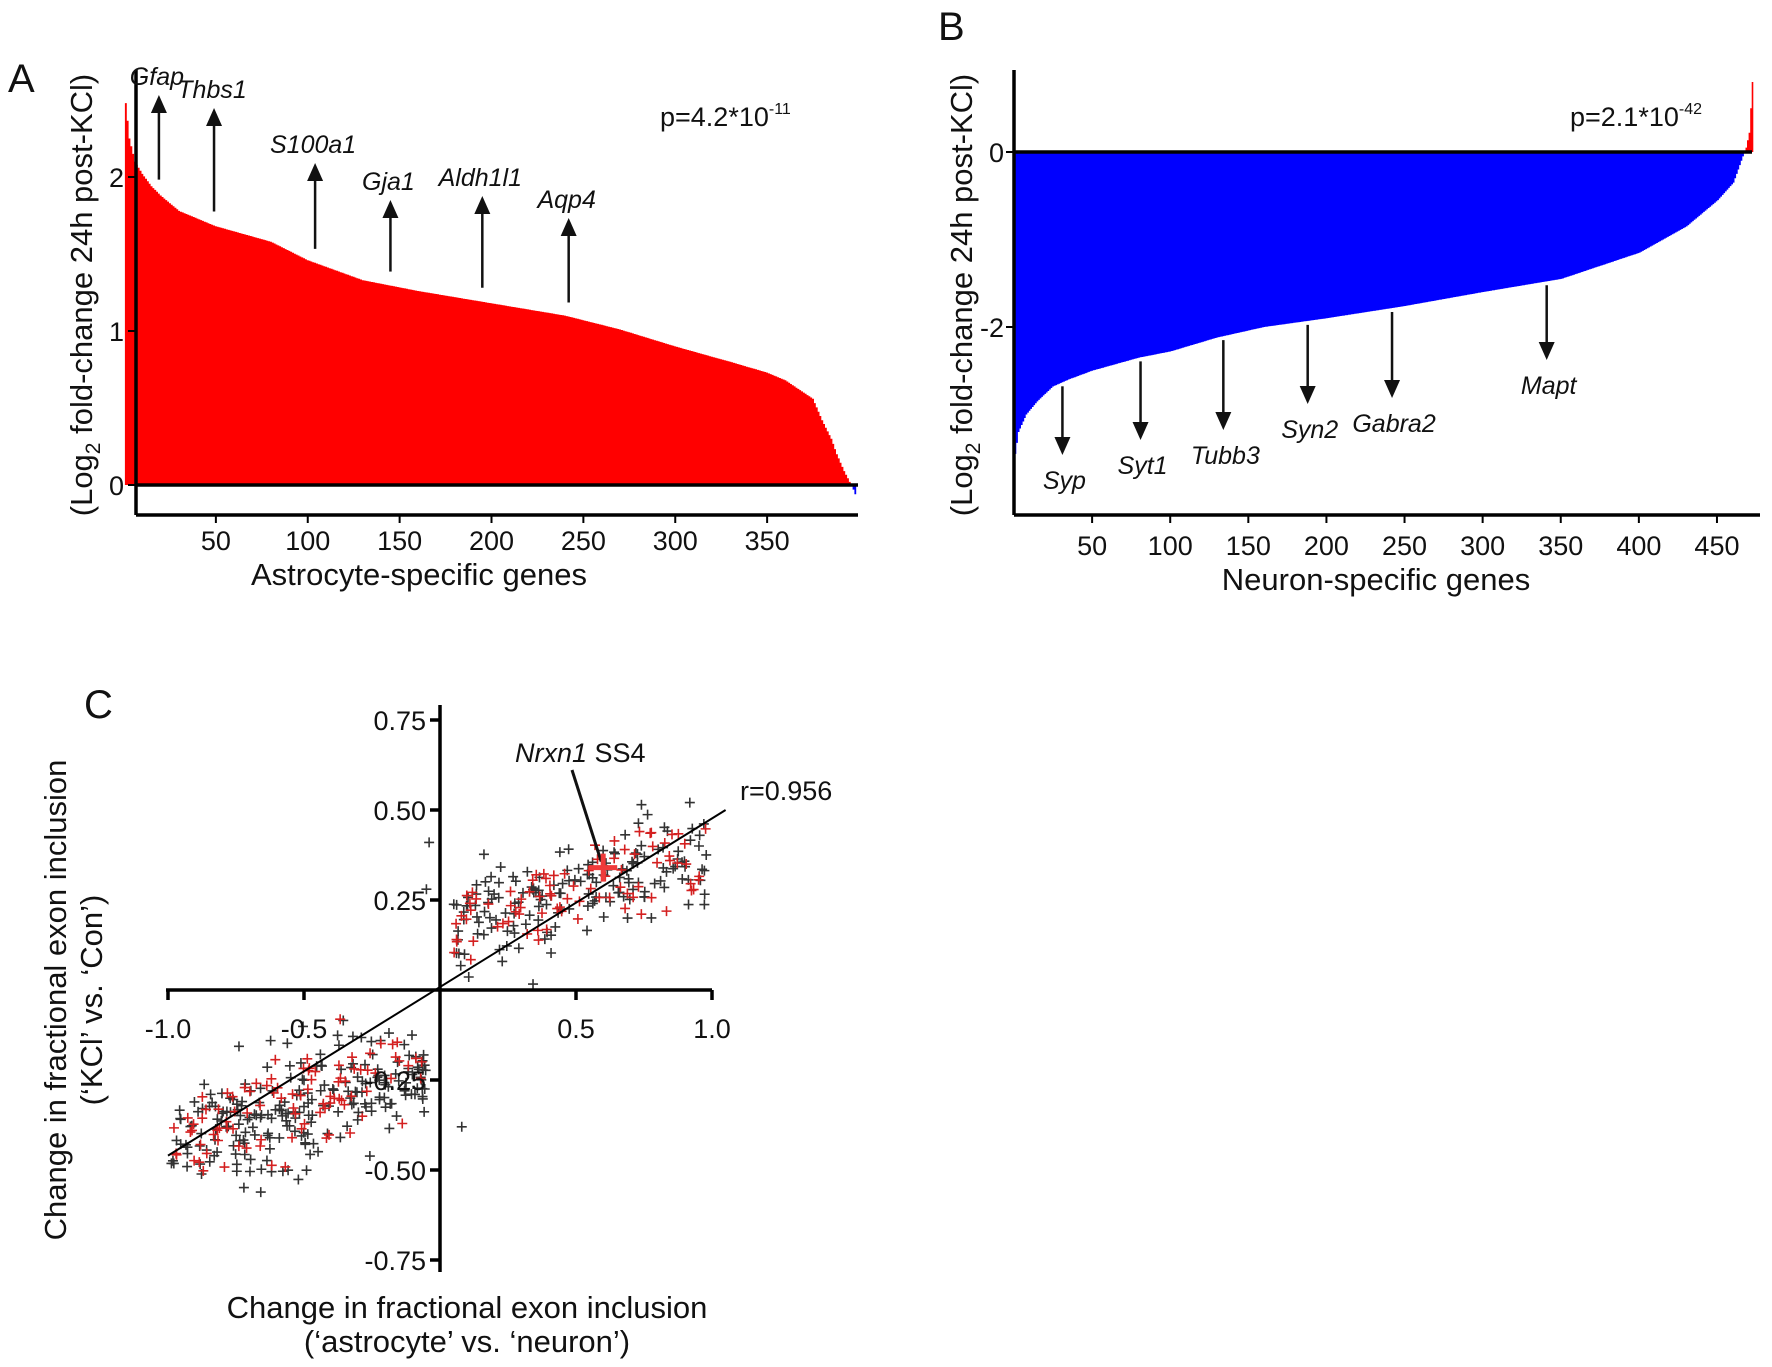 The height and width of the screenshot is (1367, 1772). Describe the element at coordinates (1379, 303) in the screenshot. I see `panel-b-downregulated-bars` at that location.